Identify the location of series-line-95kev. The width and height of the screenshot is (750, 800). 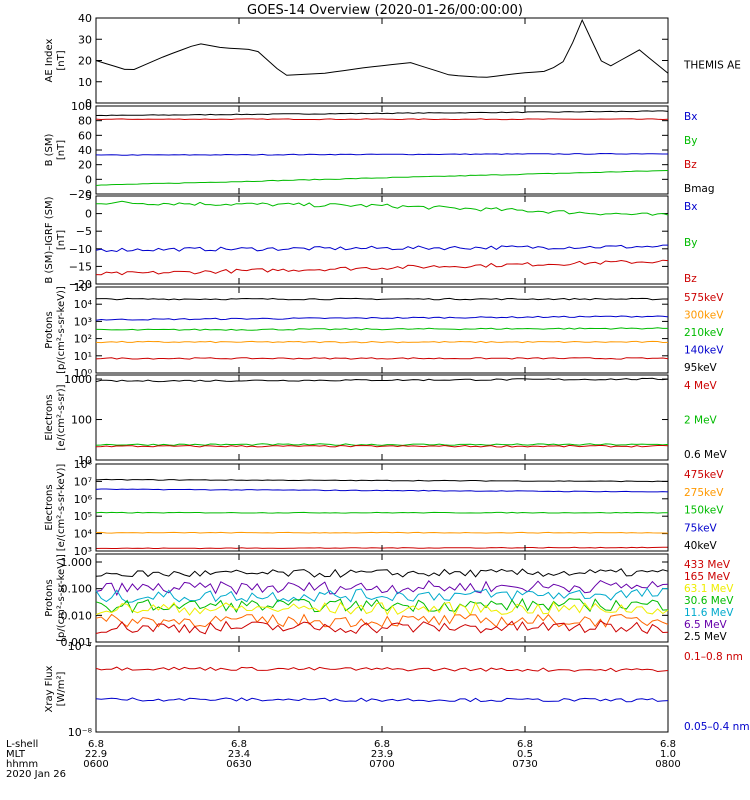
(381, 299).